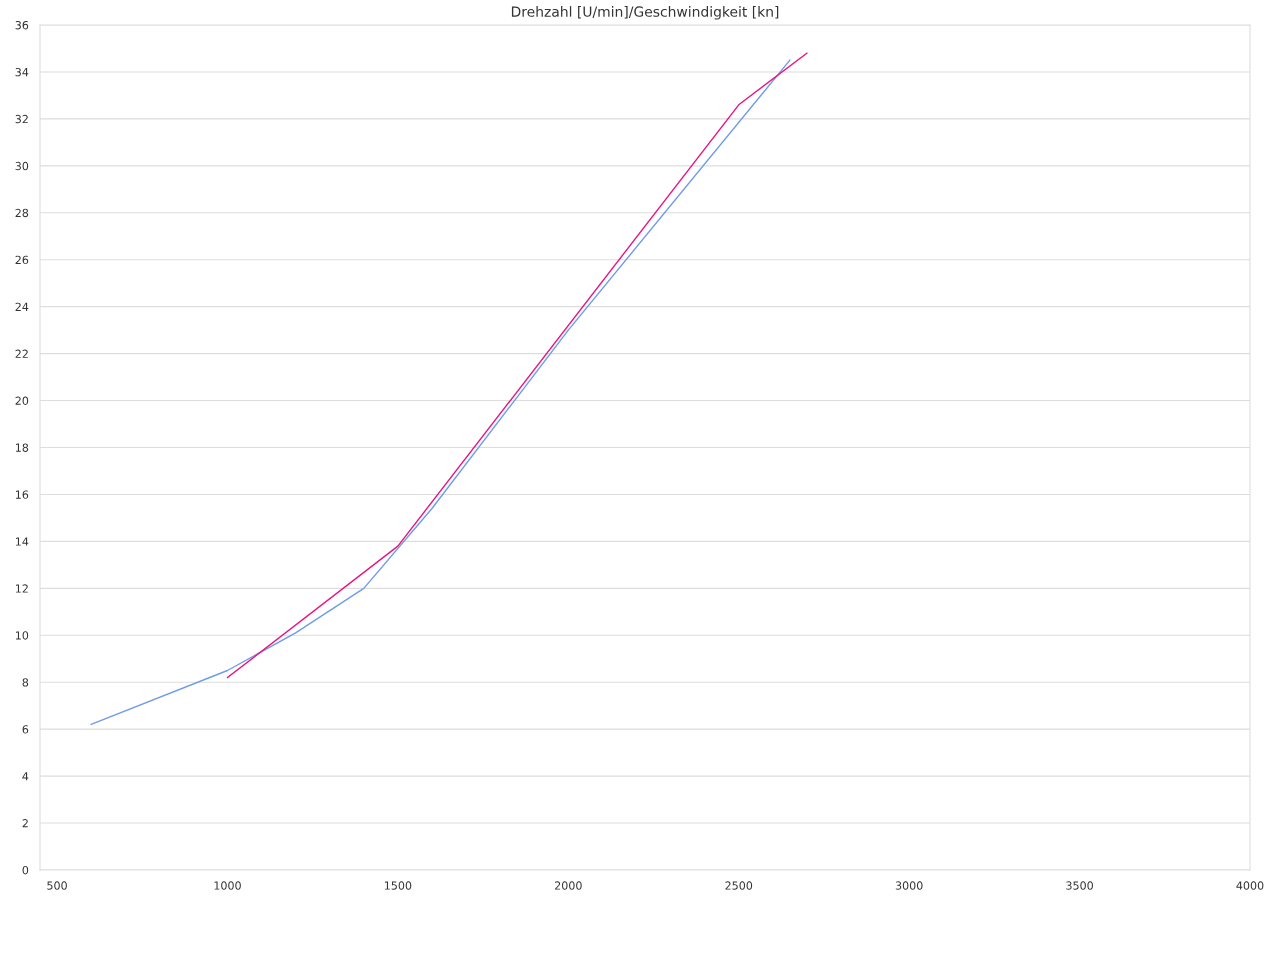 This screenshot has height=960, width=1280. Describe the element at coordinates (22, 635) in the screenshot. I see `y-tick-label: 10` at that location.